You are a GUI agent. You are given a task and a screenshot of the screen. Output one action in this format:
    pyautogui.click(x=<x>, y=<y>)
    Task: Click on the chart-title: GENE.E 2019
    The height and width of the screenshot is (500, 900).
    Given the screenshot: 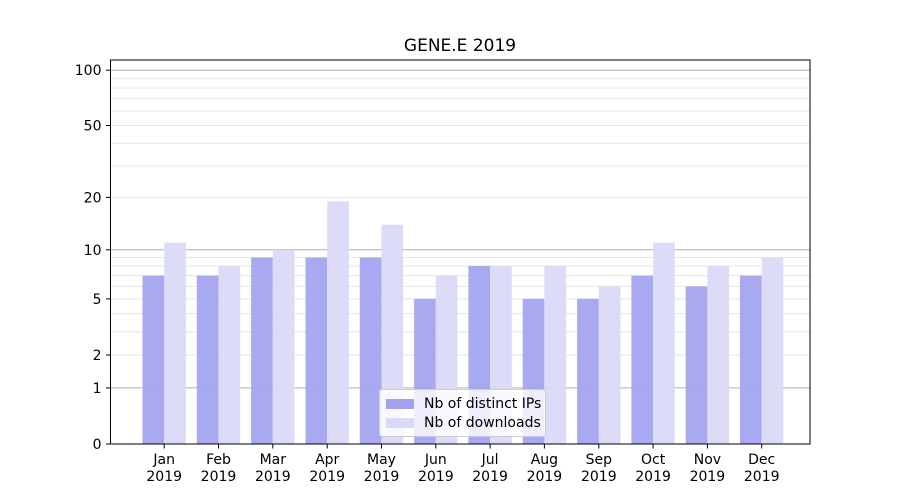 What is the action you would take?
    pyautogui.click(x=460, y=46)
    